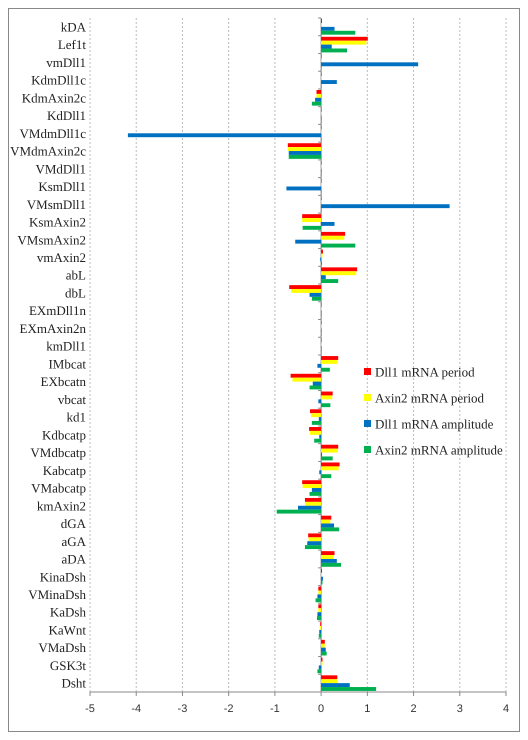 The image size is (528, 740). I want to click on y-tick-label: aGA, so click(74, 541).